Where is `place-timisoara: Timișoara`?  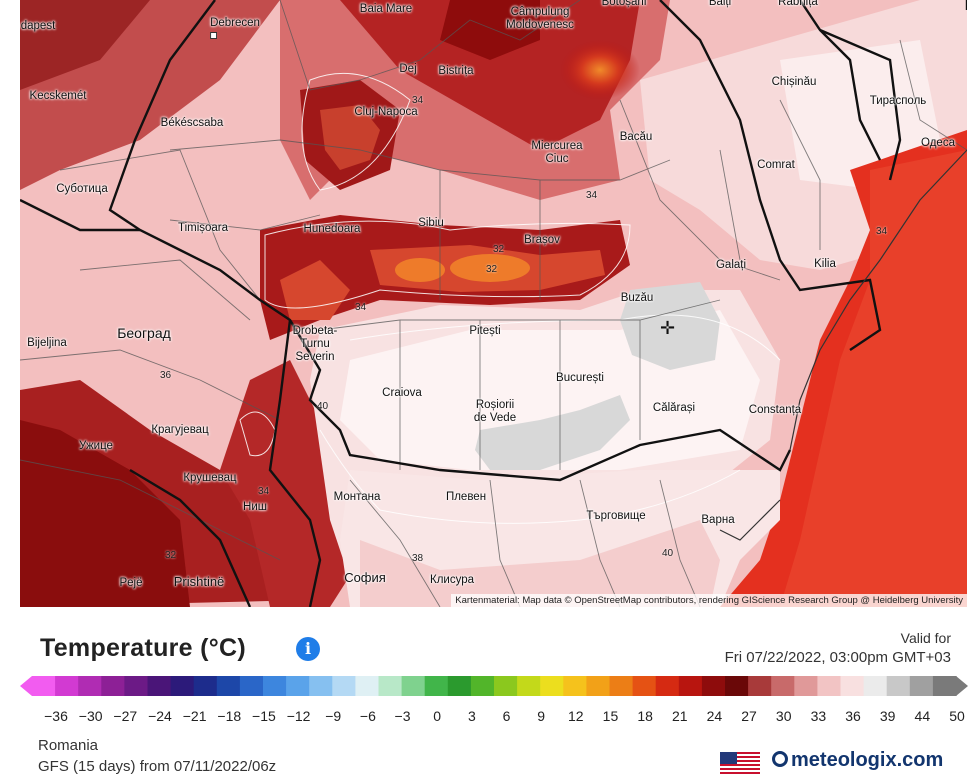 place-timisoara: Timișoara is located at coordinates (203, 228).